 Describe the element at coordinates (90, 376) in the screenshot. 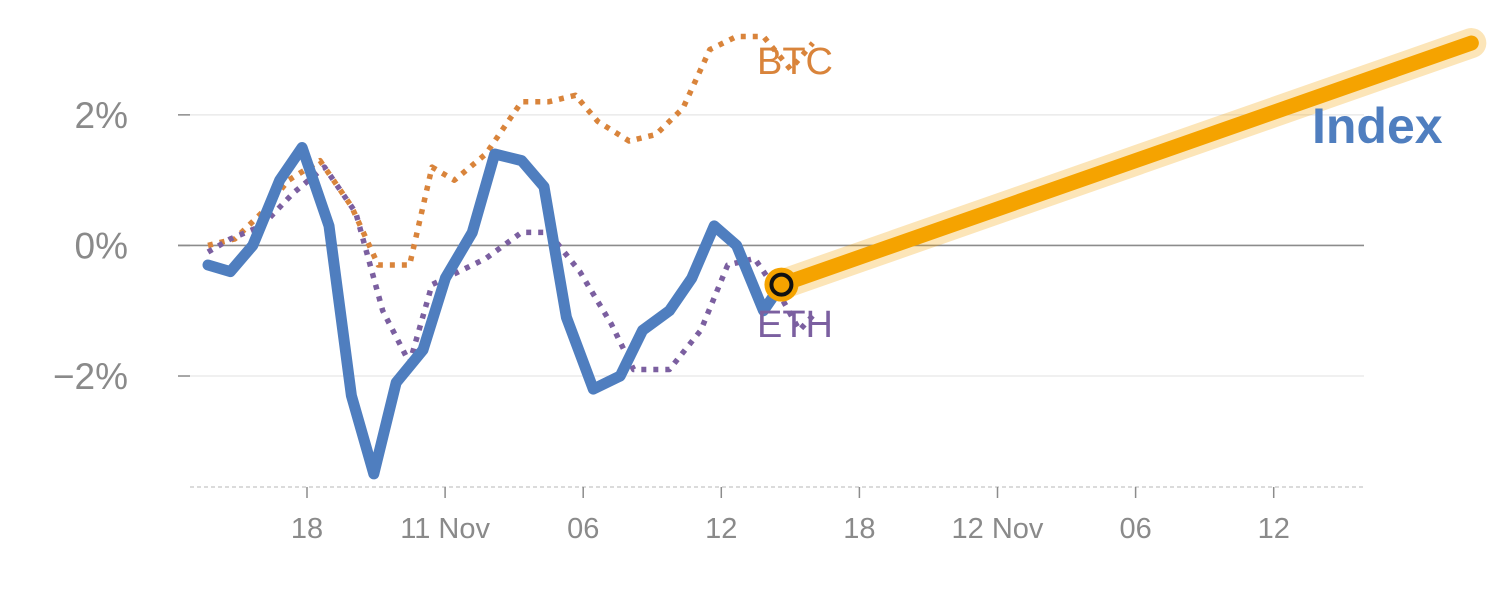

I see `y-tick-label: −2%` at that location.